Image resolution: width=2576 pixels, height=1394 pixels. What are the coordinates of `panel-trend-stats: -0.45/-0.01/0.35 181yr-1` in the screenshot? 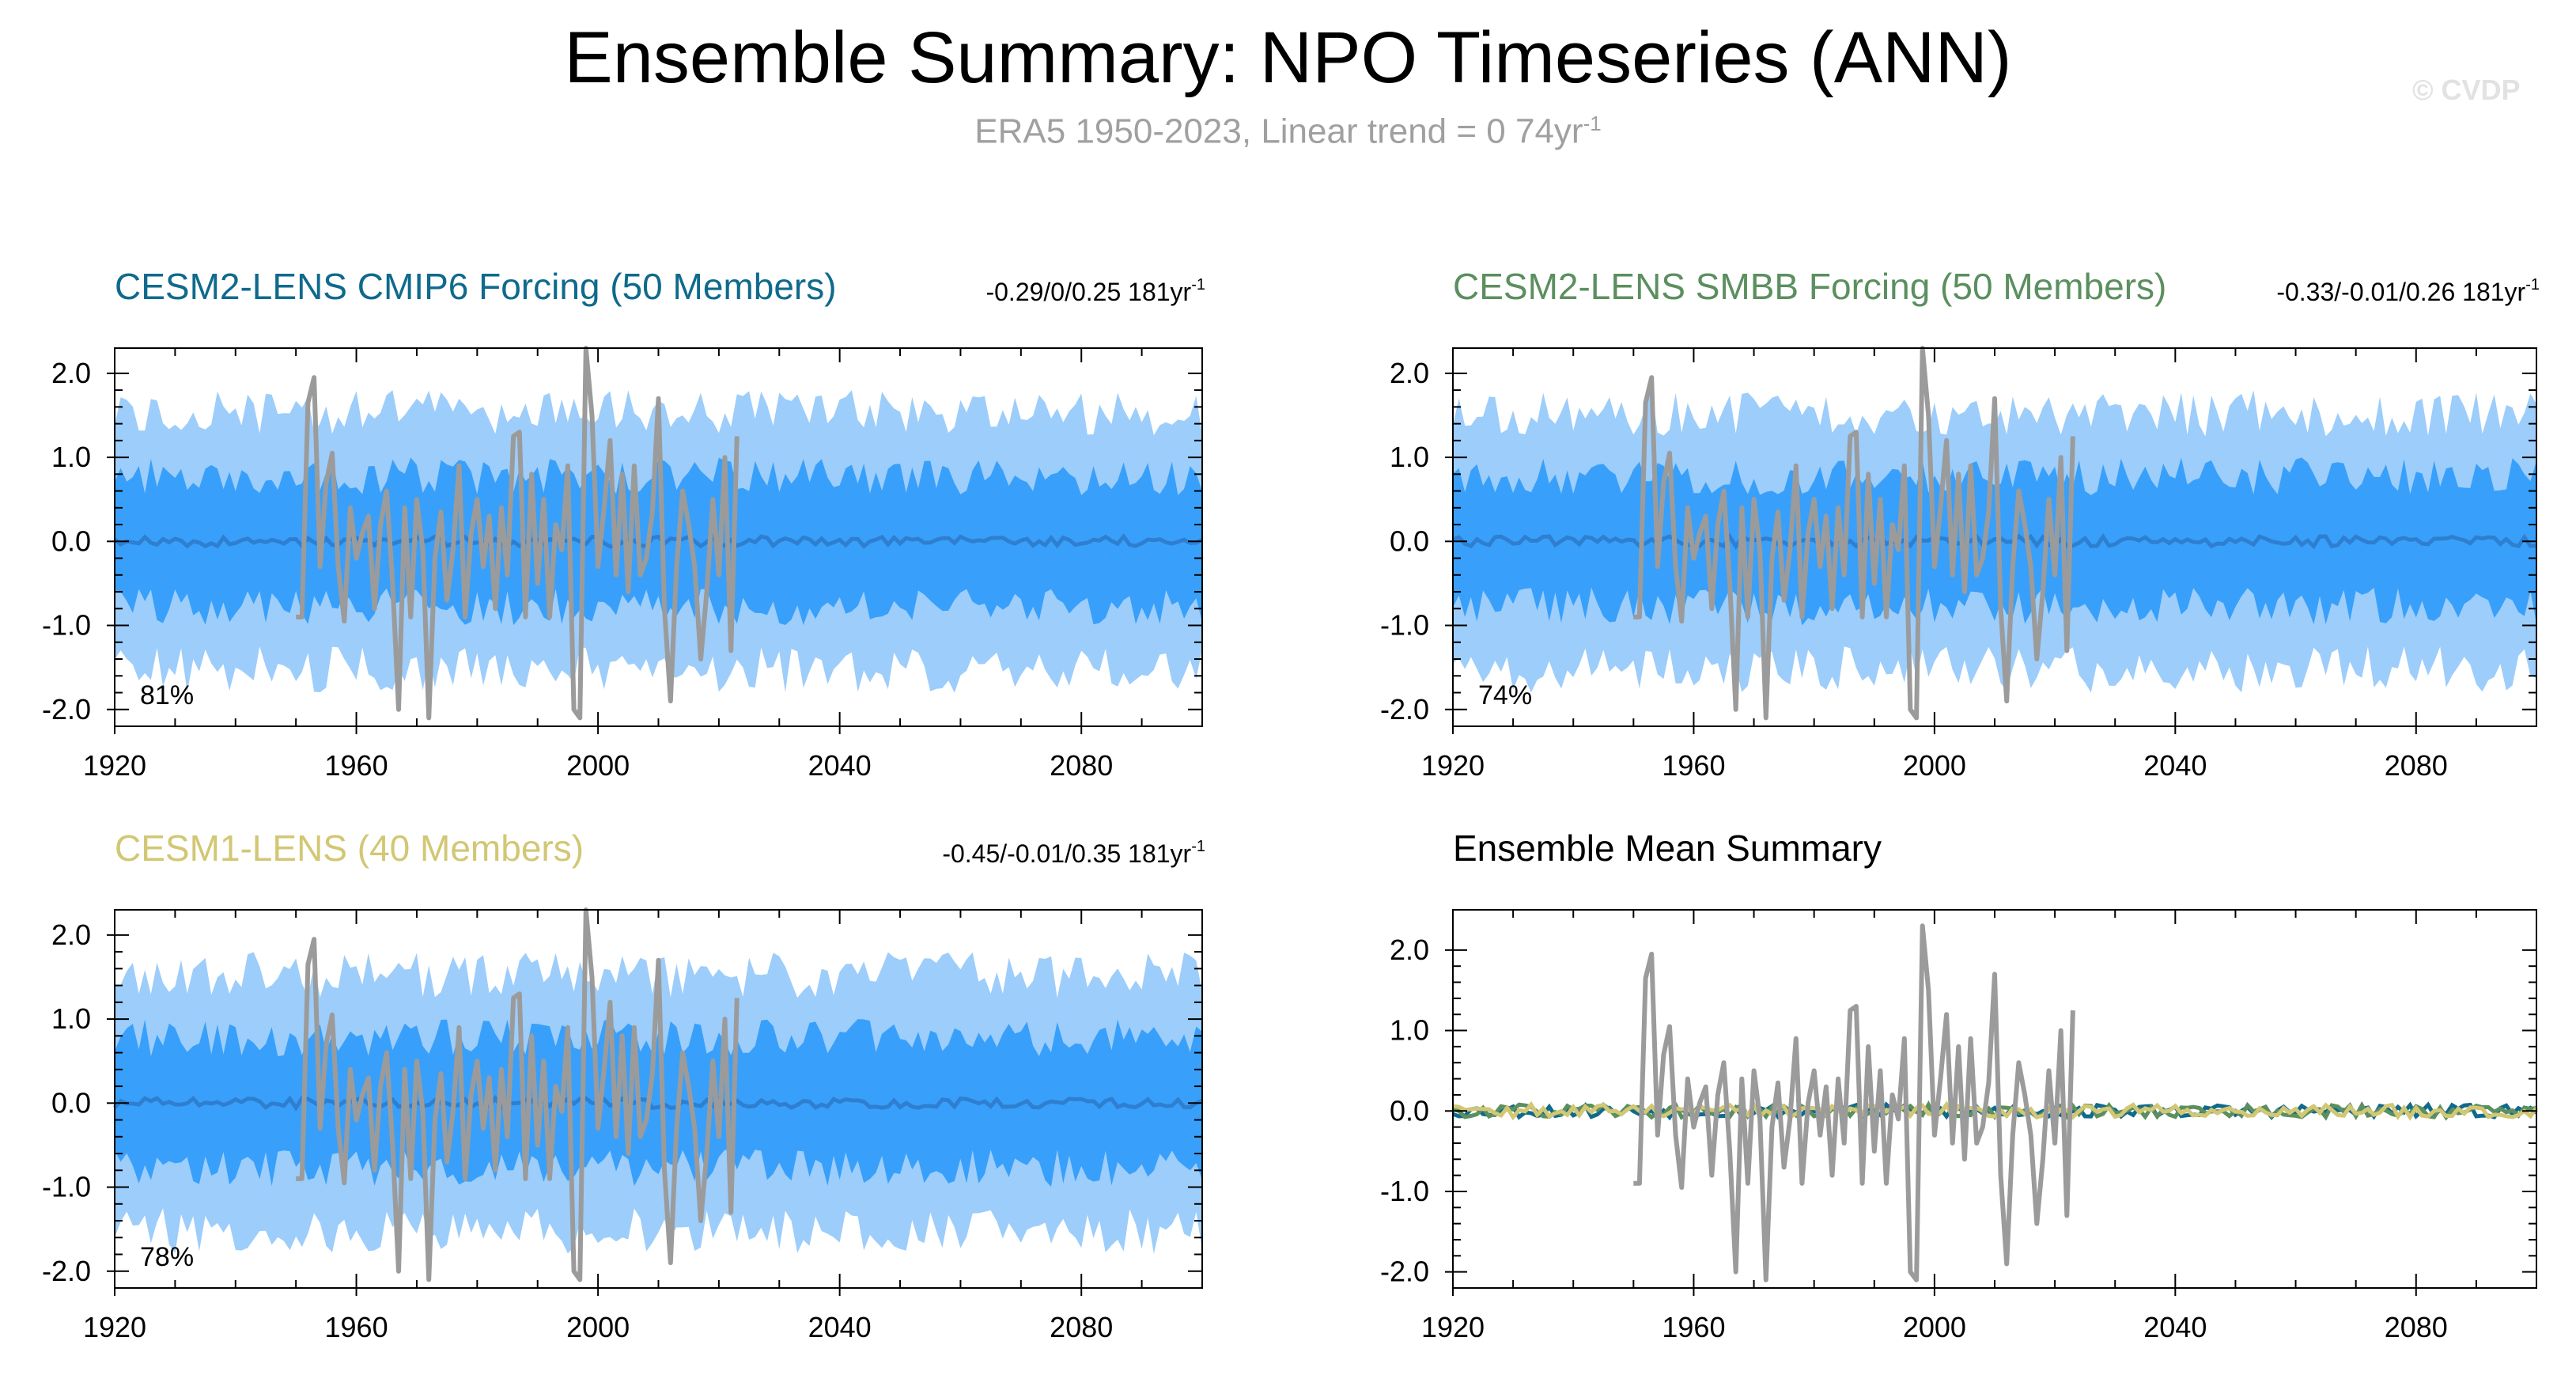 It's located at (1073, 853).